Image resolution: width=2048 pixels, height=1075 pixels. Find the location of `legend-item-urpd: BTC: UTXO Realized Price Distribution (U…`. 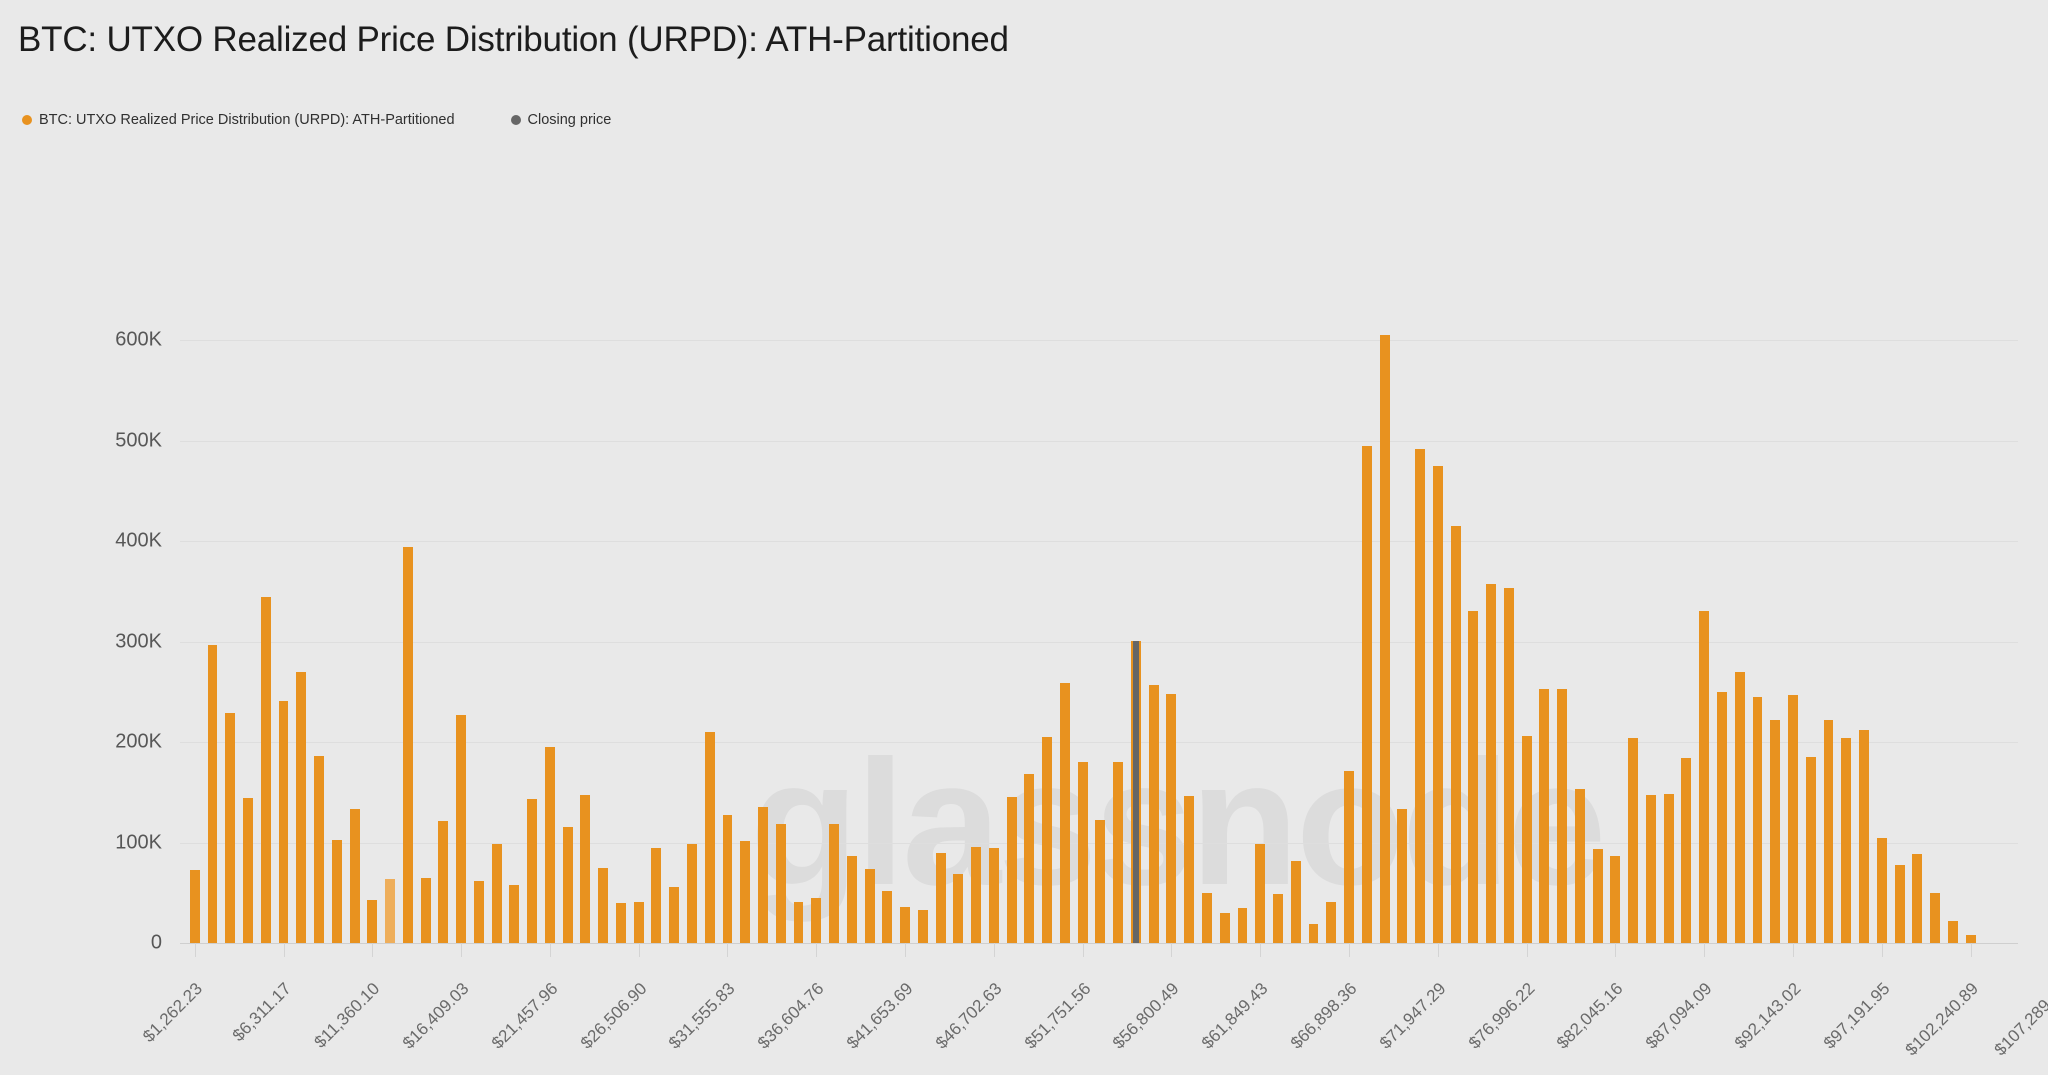

legend-item-urpd: BTC: UTXO Realized Price Distribution (U… is located at coordinates (238, 120).